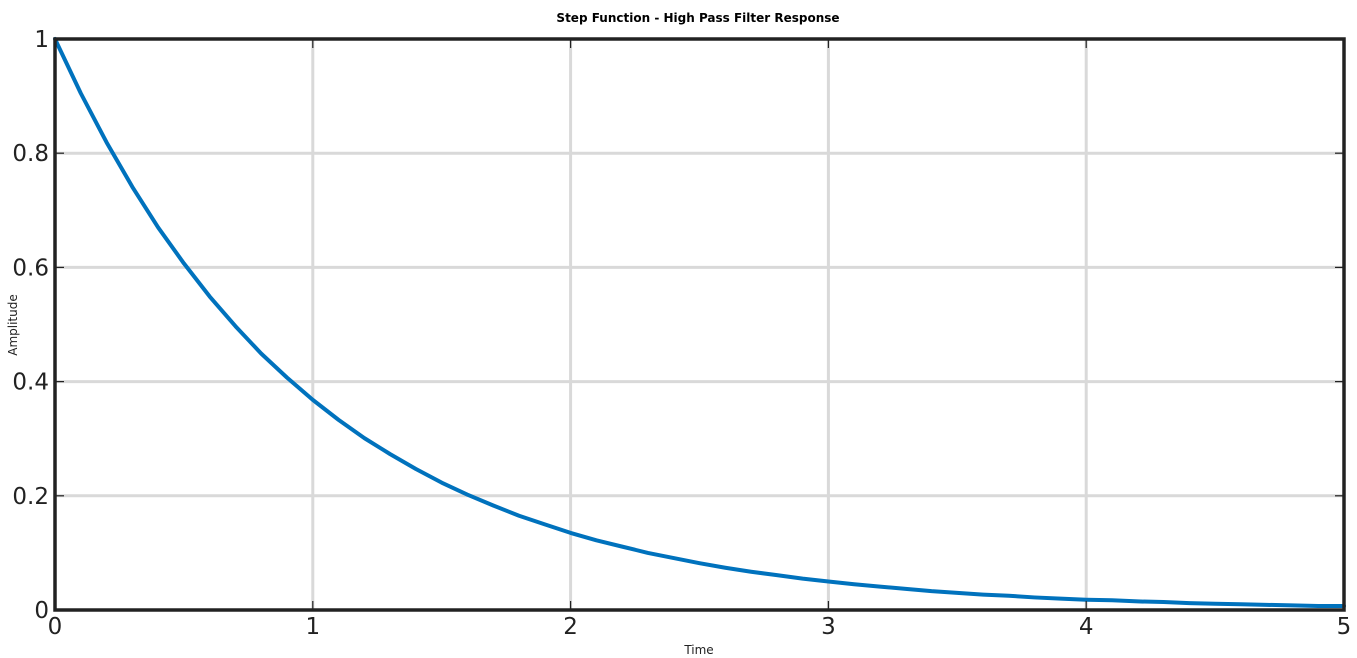 Image resolution: width=1357 pixels, height=658 pixels. Describe the element at coordinates (13, 325) in the screenshot. I see `y-axis-label: Amplitude` at that location.